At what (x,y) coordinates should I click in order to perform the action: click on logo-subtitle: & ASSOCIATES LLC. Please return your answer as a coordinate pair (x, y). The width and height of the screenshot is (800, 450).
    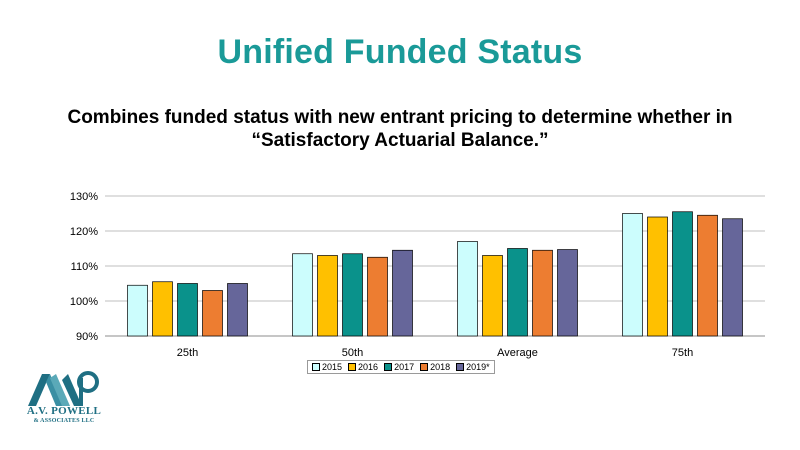
    Looking at the image, I should click on (64, 421).